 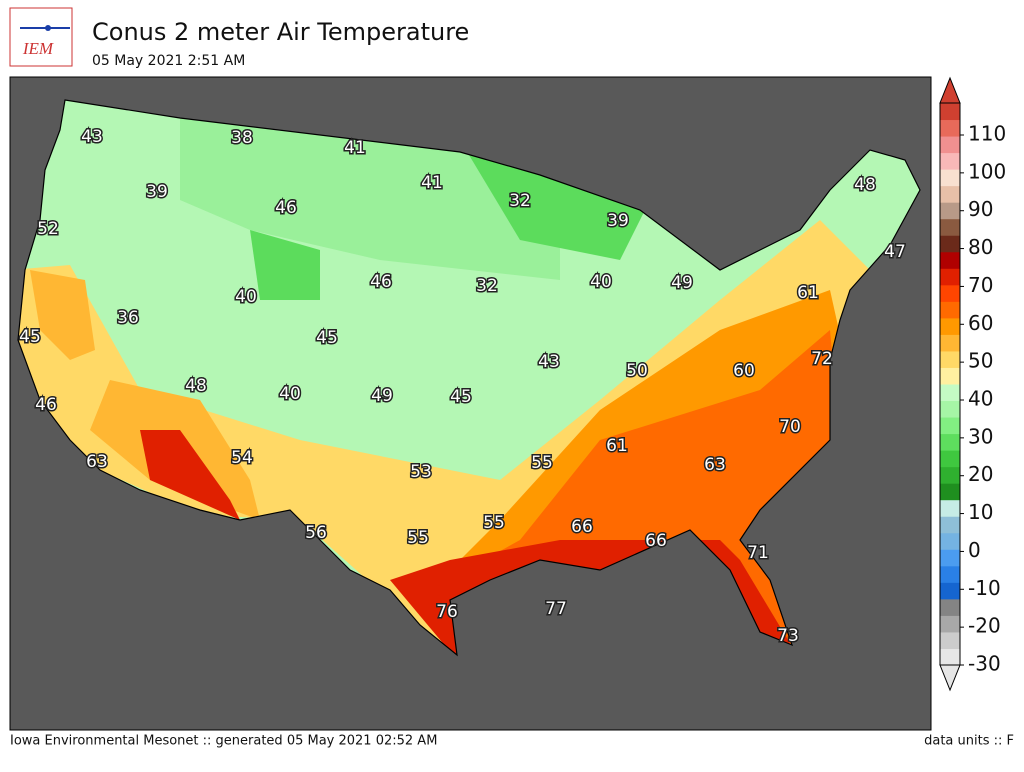 I want to click on colorbar-tick-label: -10, so click(x=984, y=588).